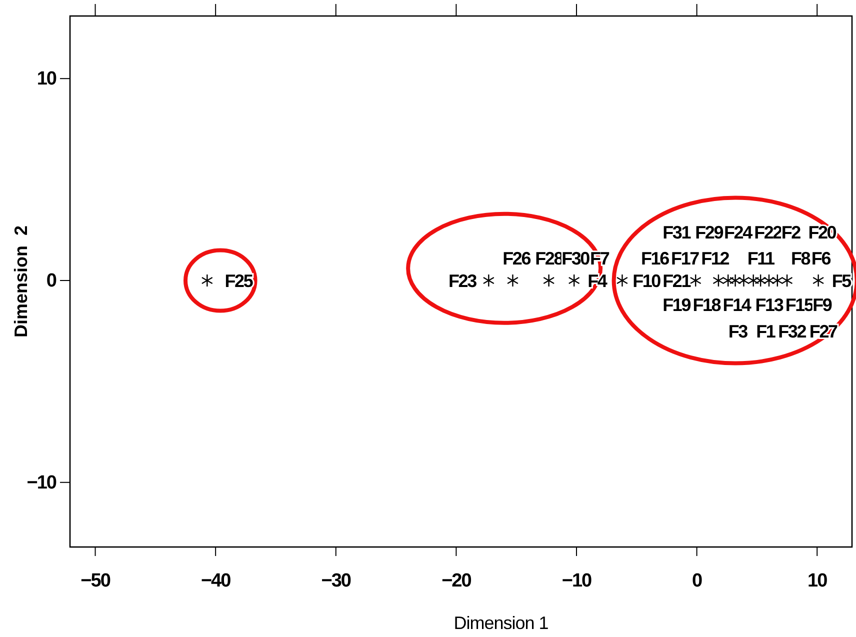 The height and width of the screenshot is (637, 856). I want to click on x-tick-label: 10, so click(818, 581).